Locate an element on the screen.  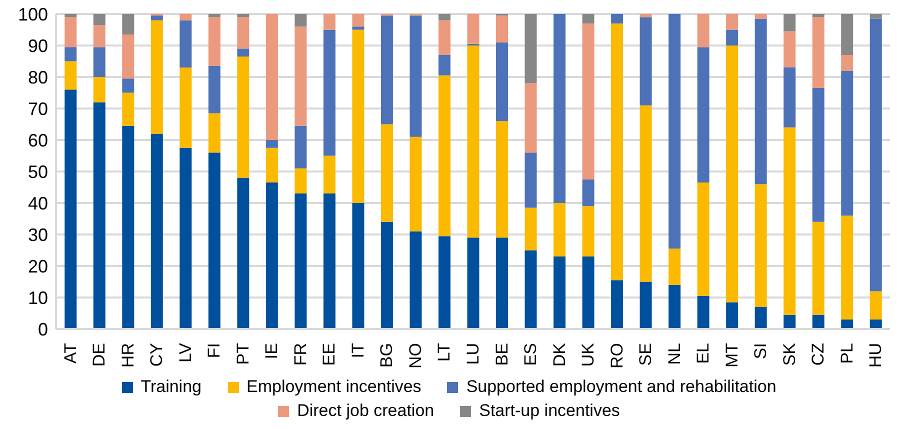
legend-label: Direct job creation is located at coordinates (365, 411).